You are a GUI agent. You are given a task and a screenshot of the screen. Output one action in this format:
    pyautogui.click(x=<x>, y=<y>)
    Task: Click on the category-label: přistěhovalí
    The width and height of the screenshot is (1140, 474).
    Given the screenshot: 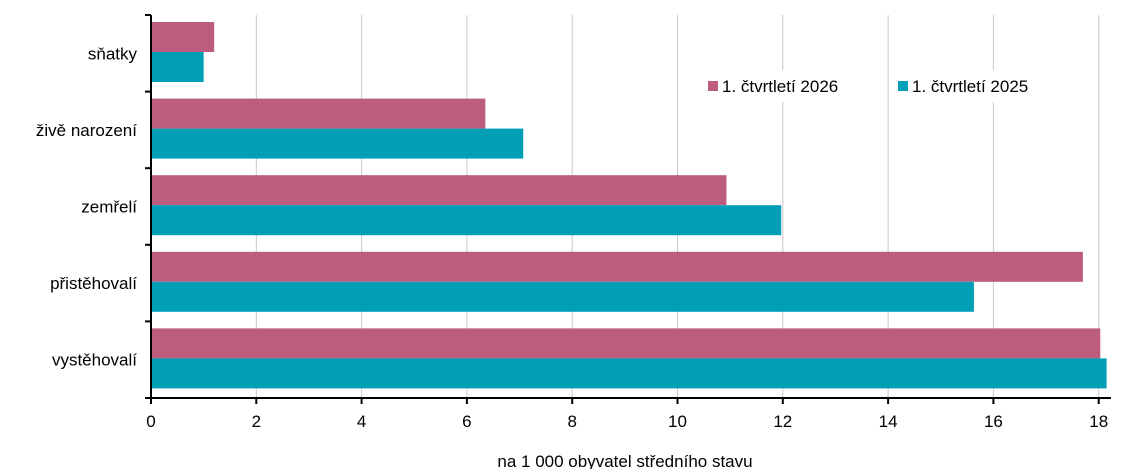 What is the action you would take?
    pyautogui.click(x=93, y=283)
    